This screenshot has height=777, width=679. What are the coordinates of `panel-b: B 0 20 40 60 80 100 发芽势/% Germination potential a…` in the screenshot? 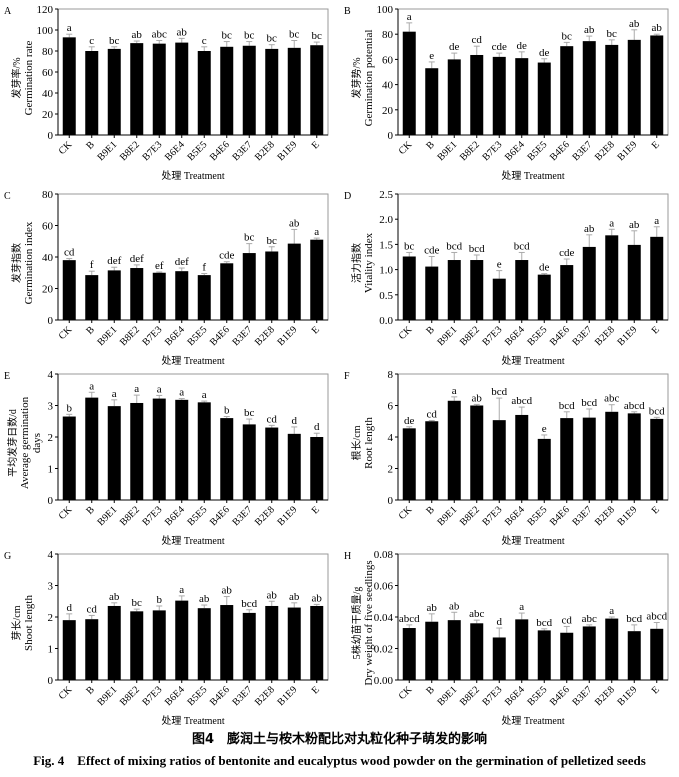 It's located at (506, 93).